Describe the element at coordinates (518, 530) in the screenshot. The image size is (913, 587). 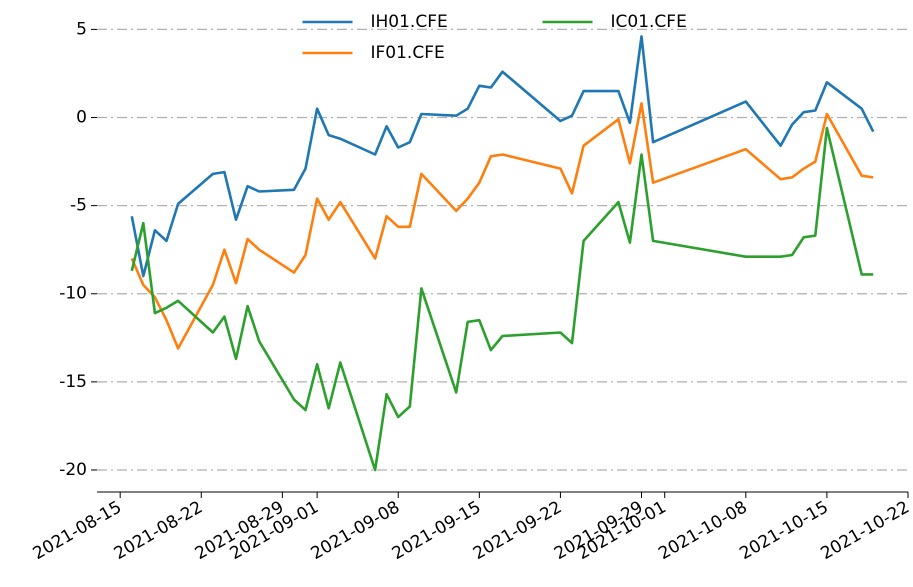
I see `x-tick-label: 2021-09-22` at that location.